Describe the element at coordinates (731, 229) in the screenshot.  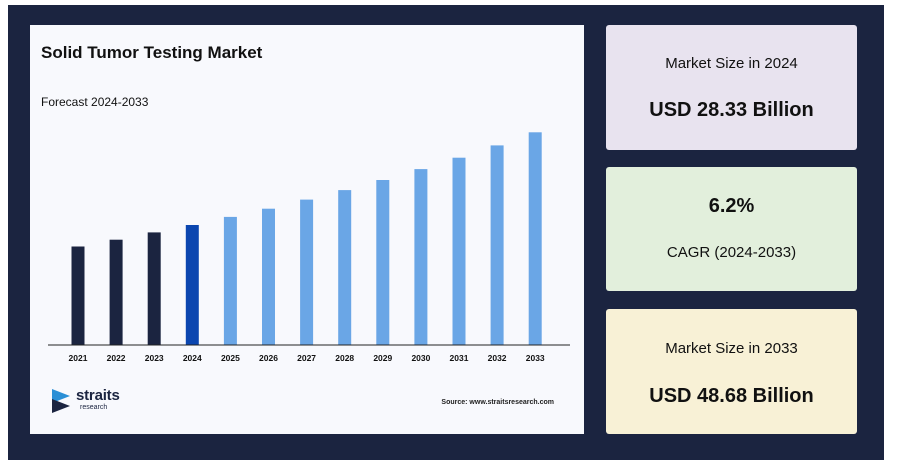
I see `stat-card-cagr: 6.2% CAGR (2024-2033)` at that location.